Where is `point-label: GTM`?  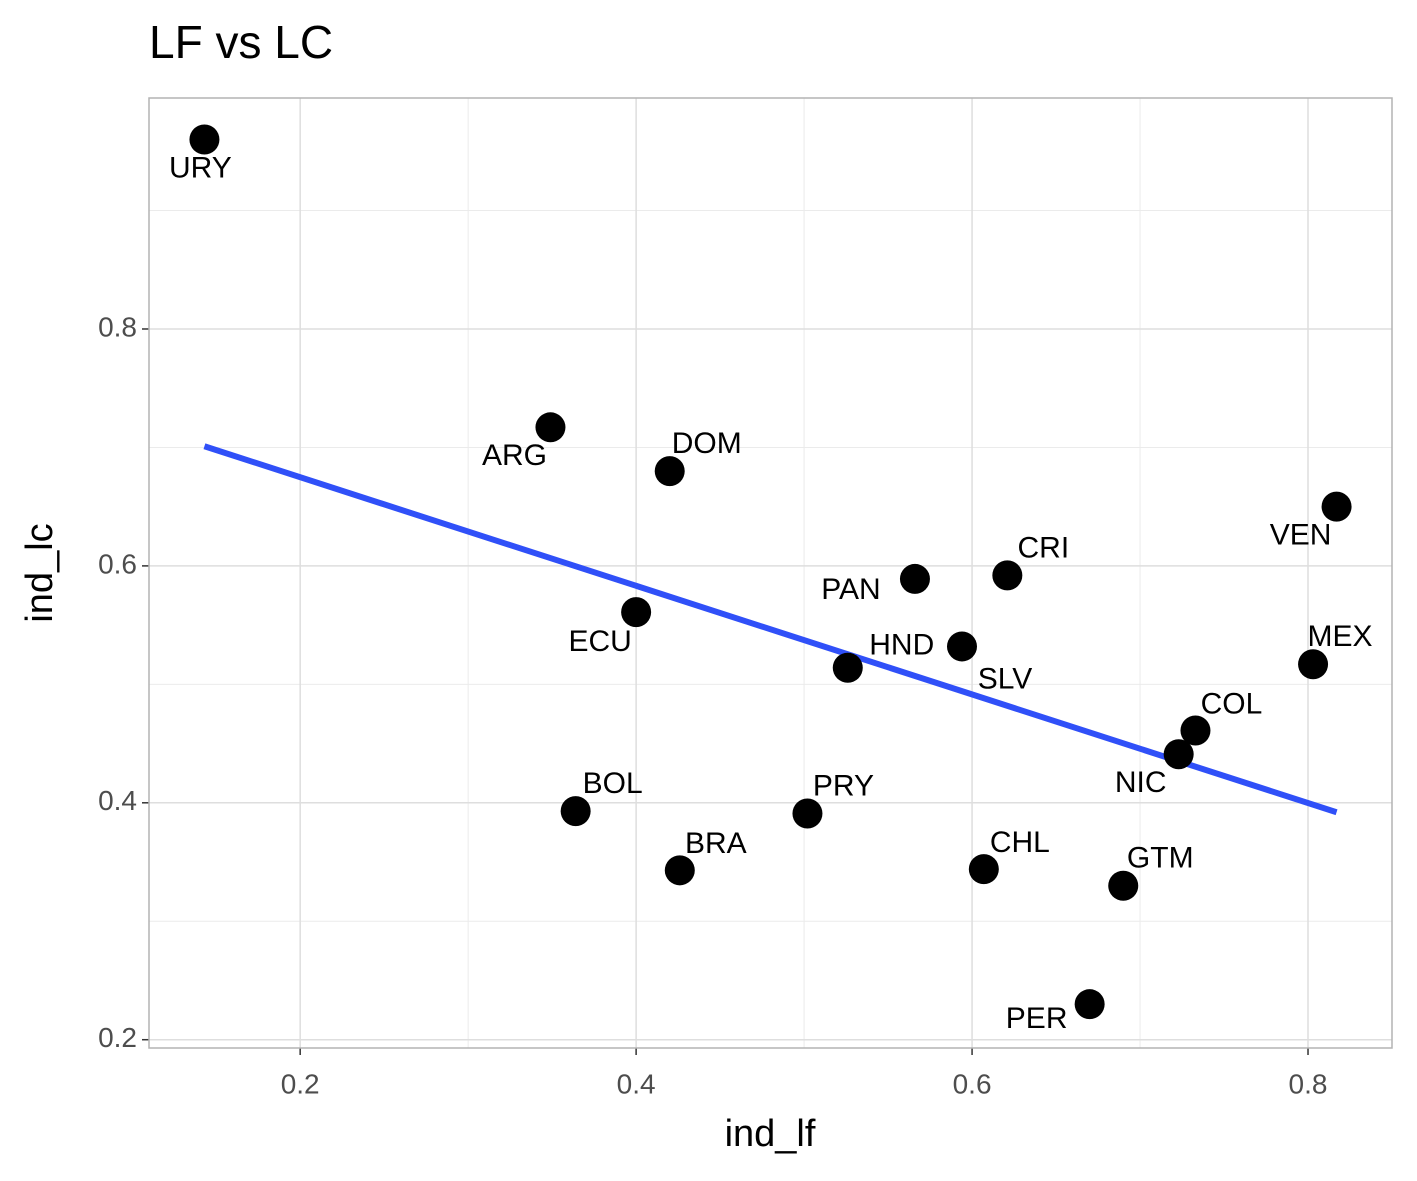 point-label: GTM is located at coordinates (1160, 858).